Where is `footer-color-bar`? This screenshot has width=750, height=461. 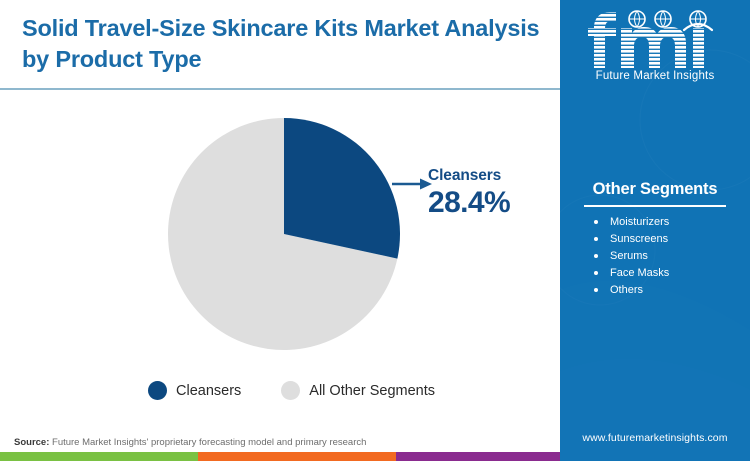 footer-color-bar is located at coordinates (280, 456).